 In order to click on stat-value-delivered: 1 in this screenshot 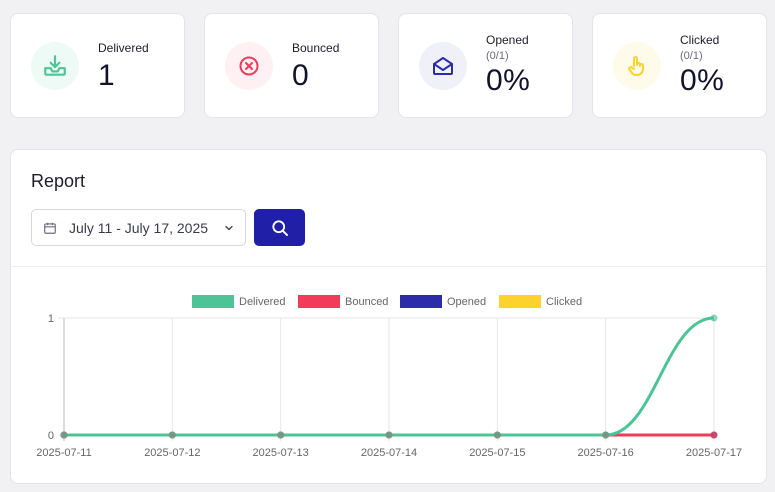, I will do `click(107, 75)`.